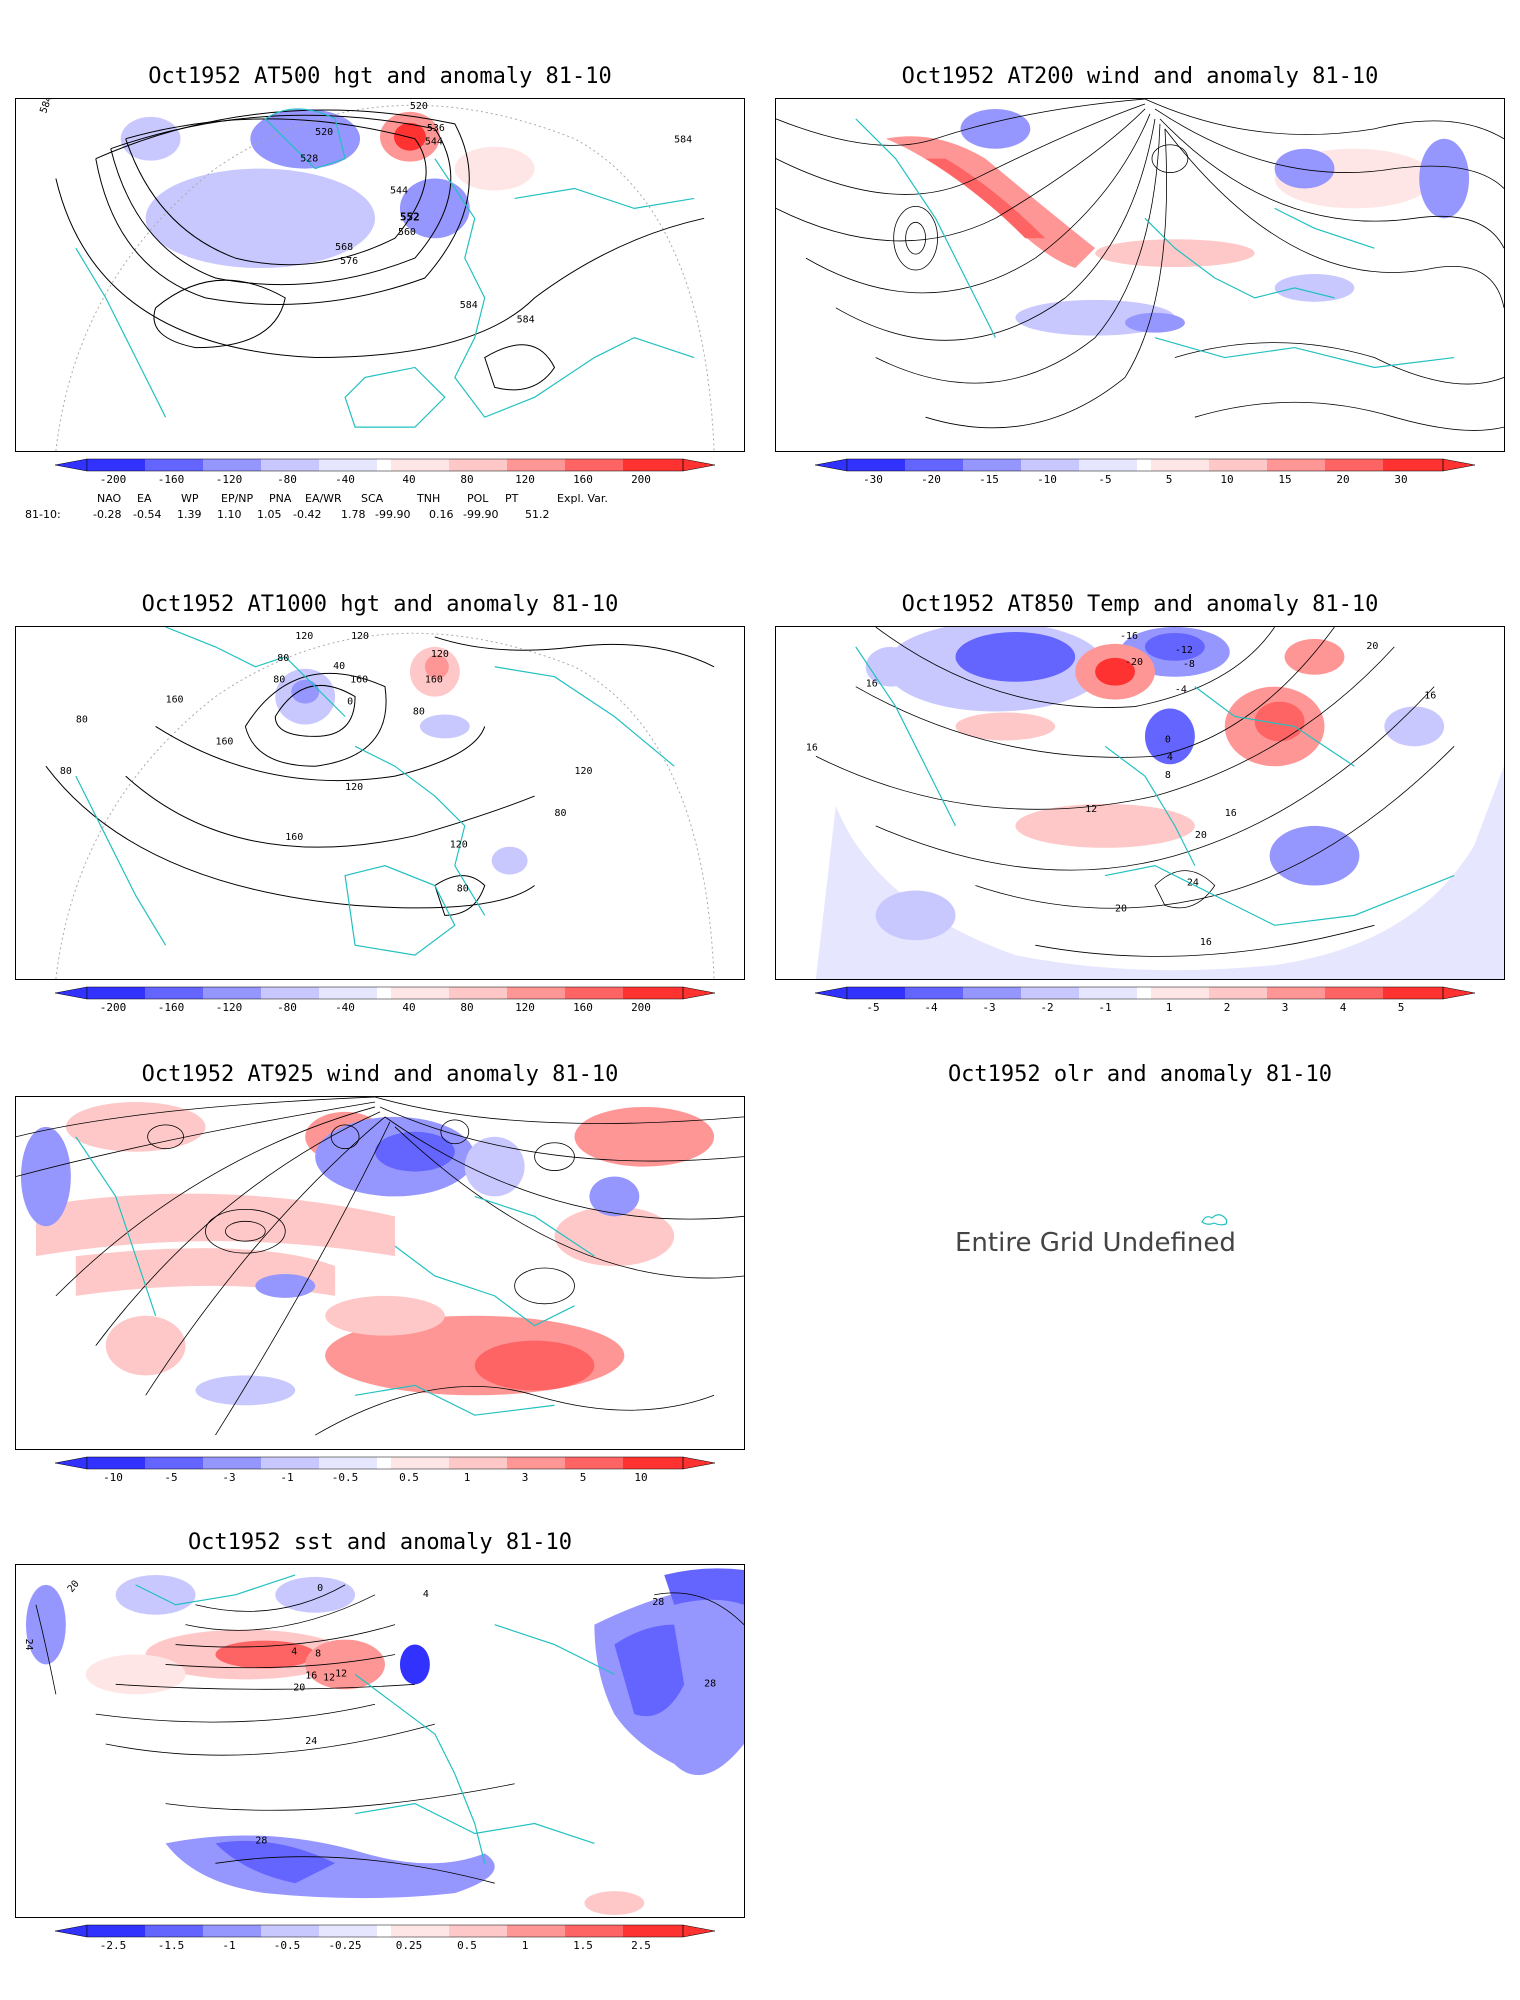 The height and width of the screenshot is (2000, 1520). What do you see at coordinates (28, 1645) in the screenshot?
I see `contour-label: 24` at bounding box center [28, 1645].